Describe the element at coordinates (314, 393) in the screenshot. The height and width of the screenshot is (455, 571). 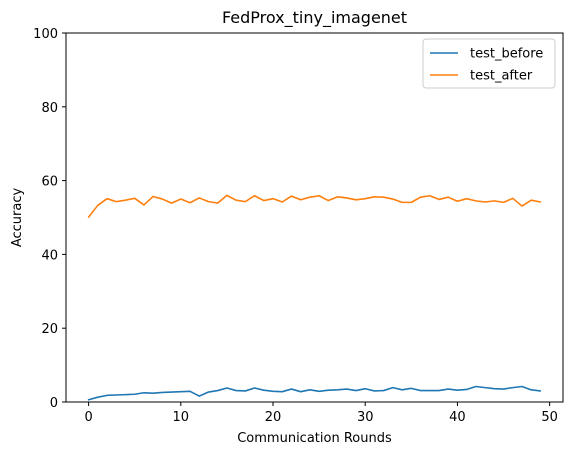
I see `series-line-test-before` at that location.